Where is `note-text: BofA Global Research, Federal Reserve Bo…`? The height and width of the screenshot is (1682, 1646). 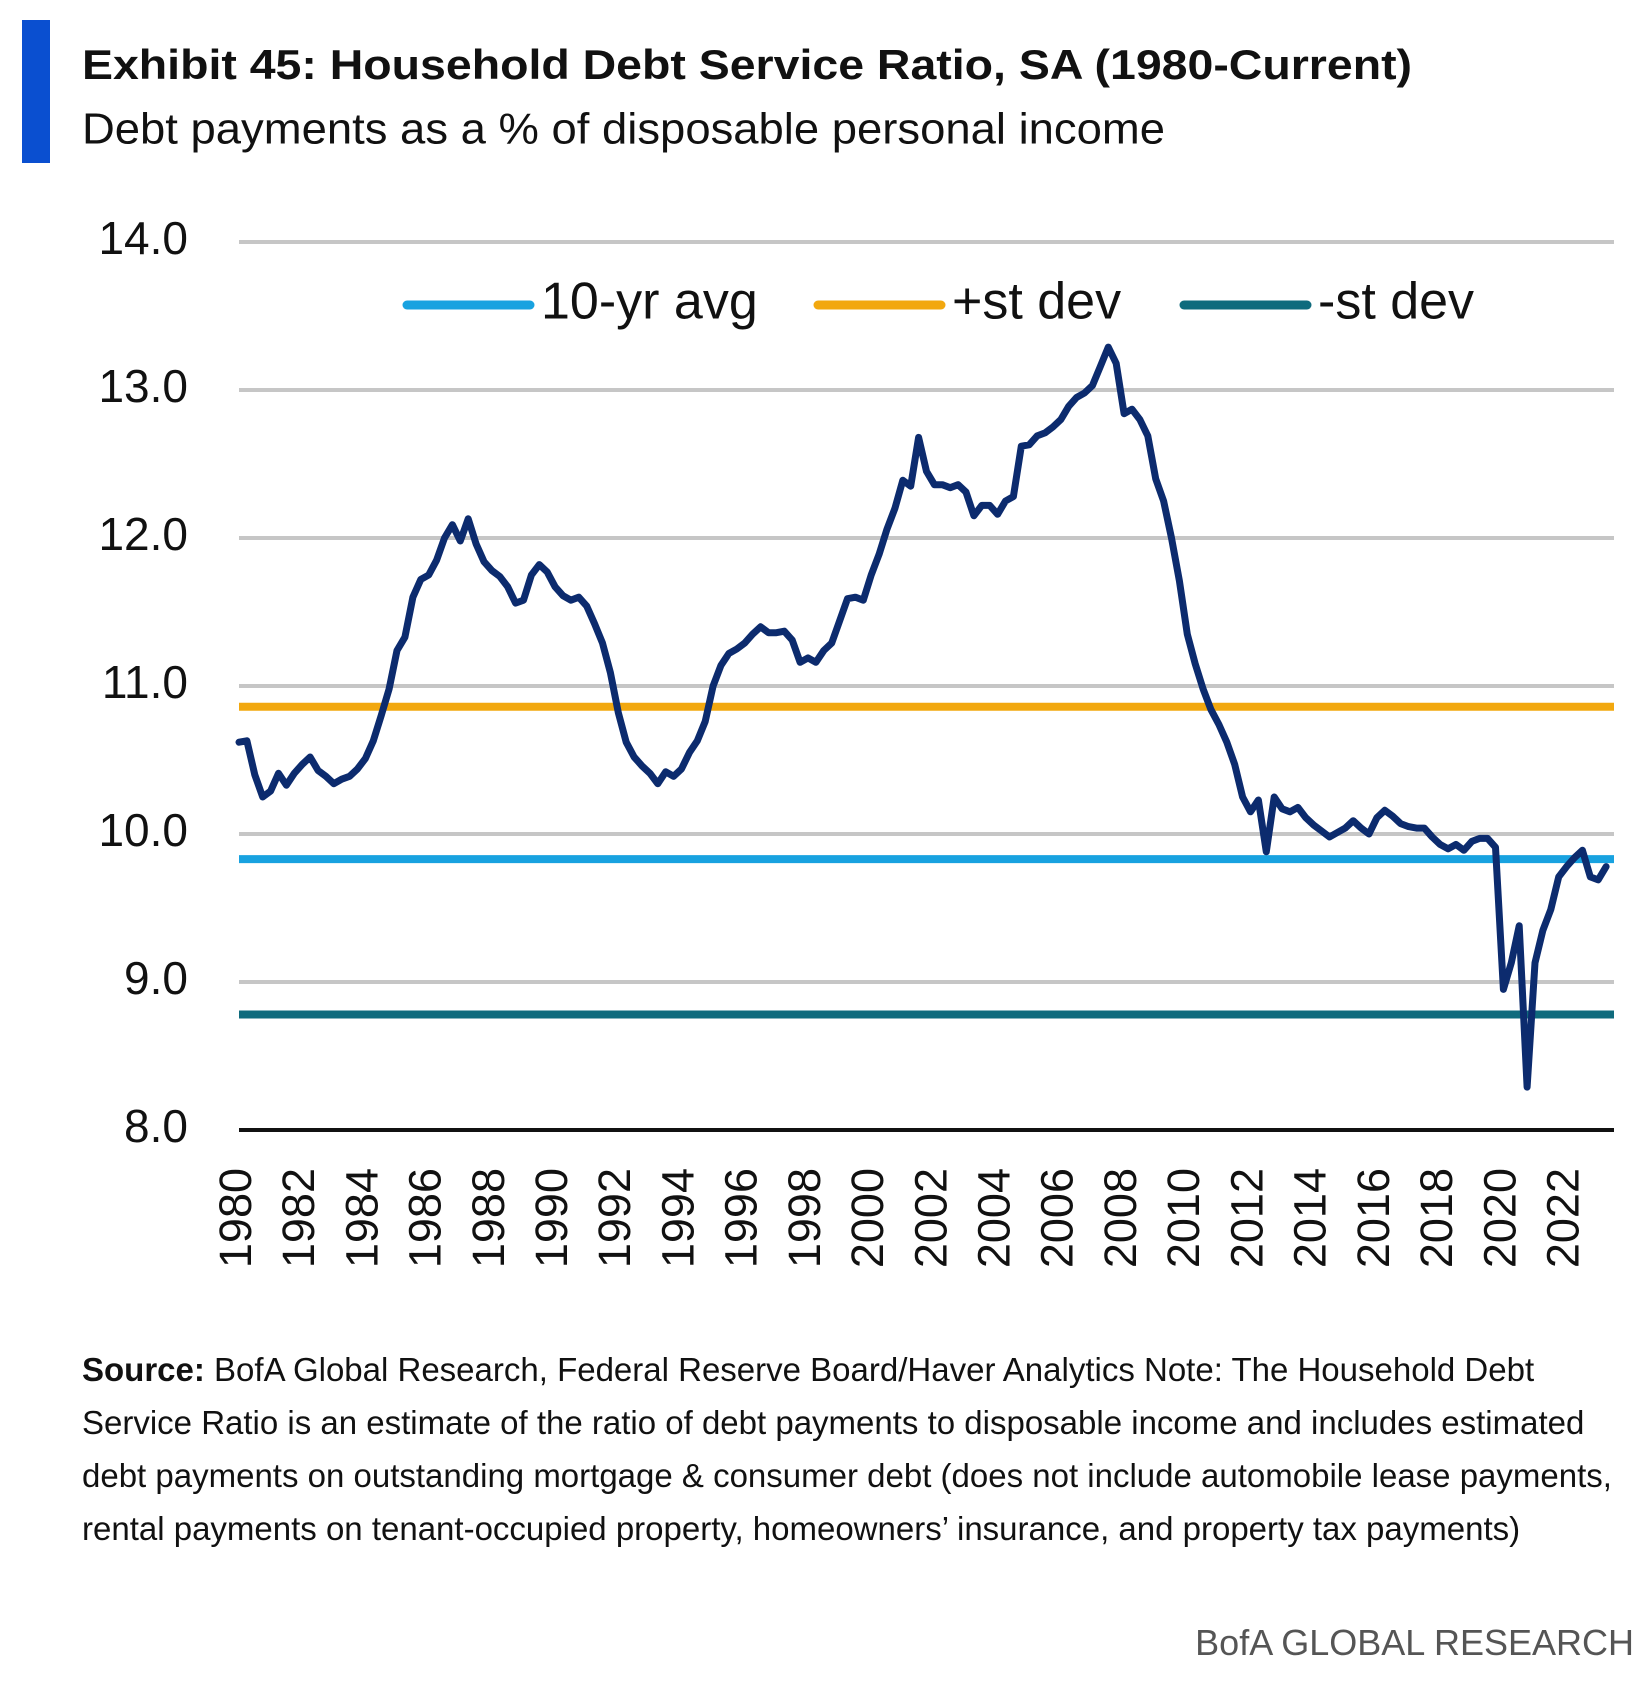 note-text: BofA Global Research, Federal Reserve Bo… is located at coordinates (847, 1449).